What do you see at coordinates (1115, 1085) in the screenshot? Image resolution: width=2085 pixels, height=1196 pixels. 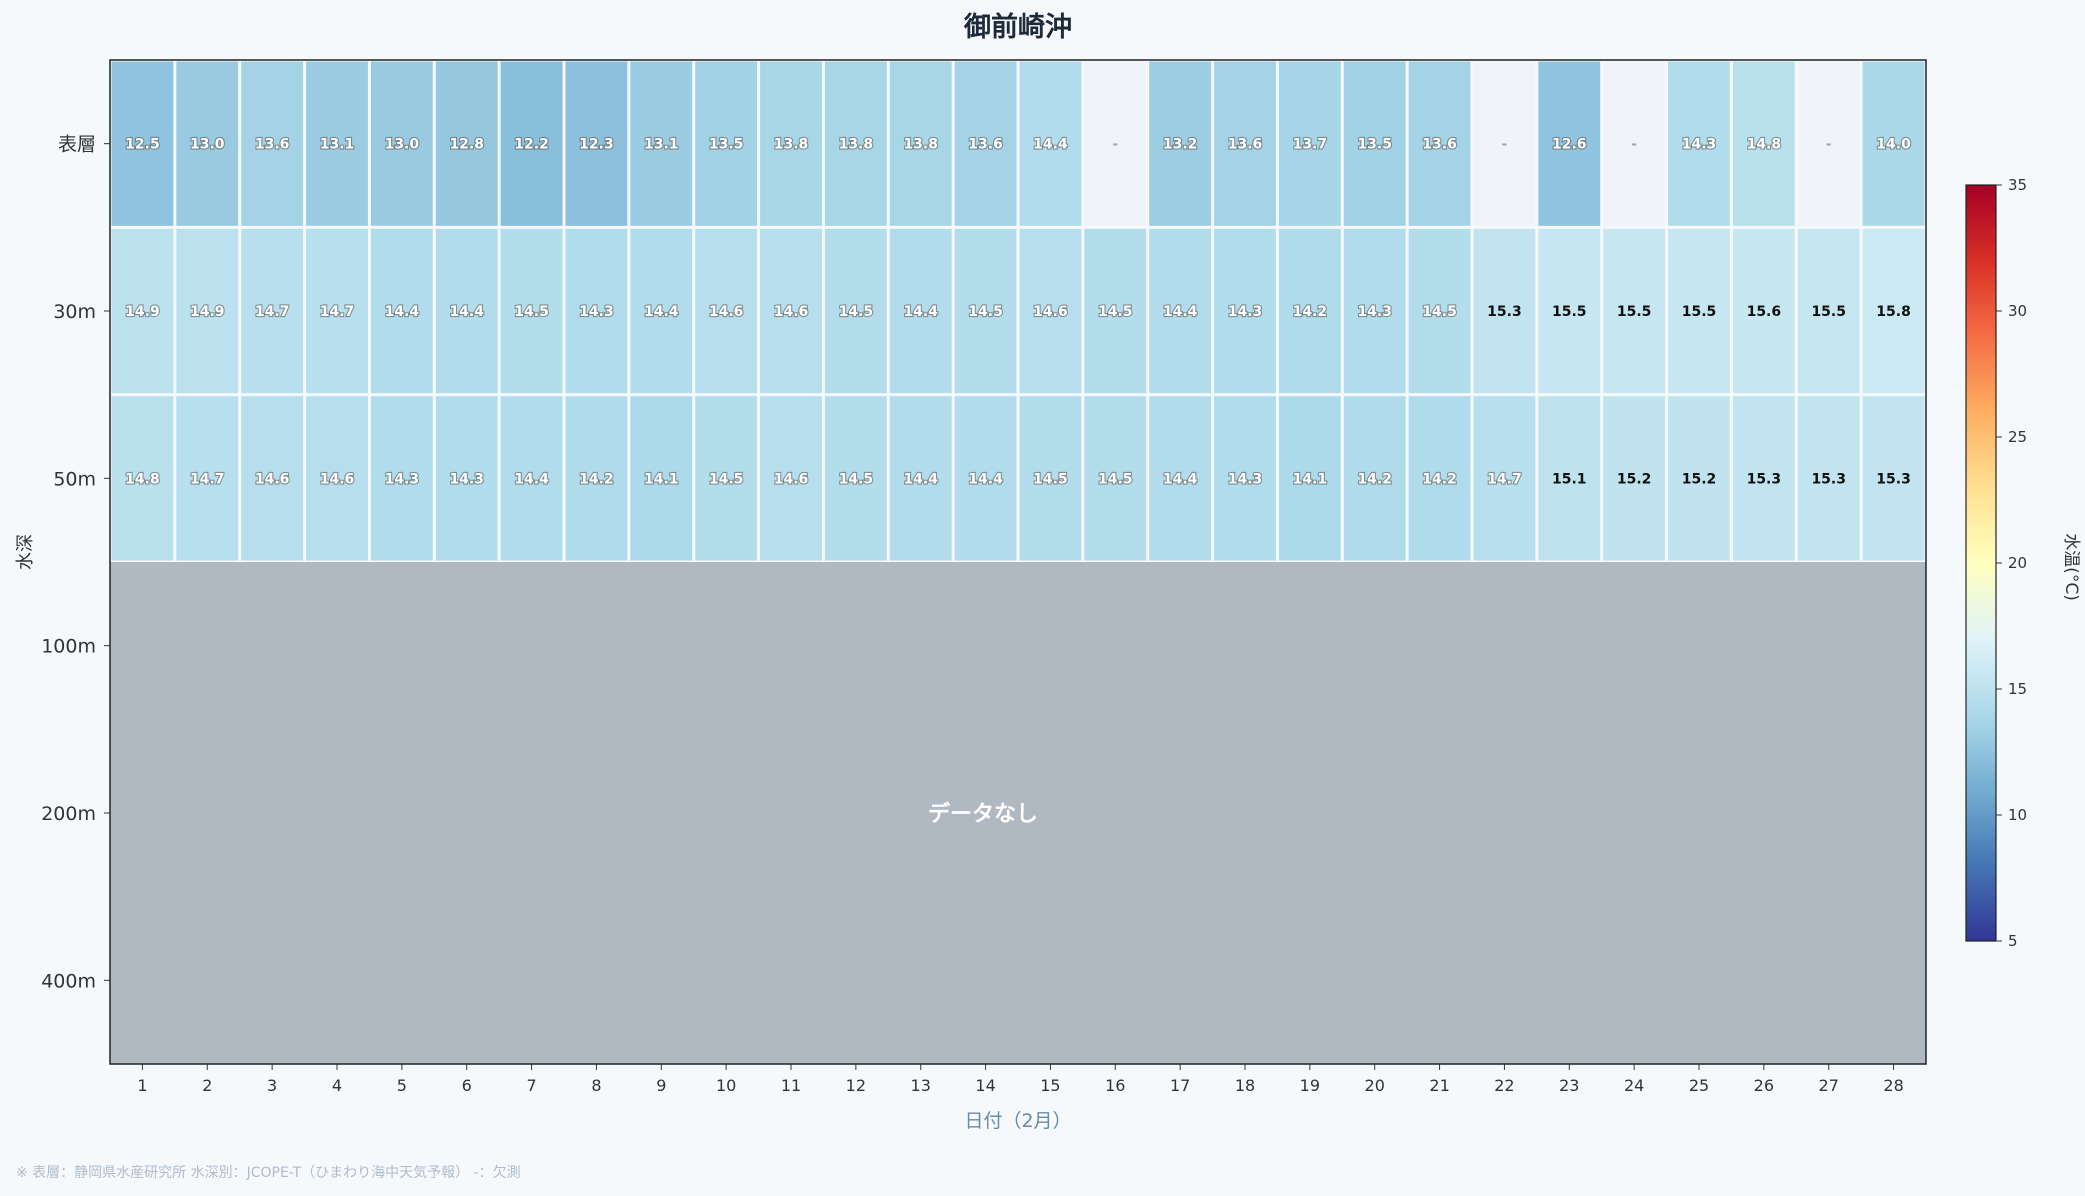 I see `x-tick-label: 16` at bounding box center [1115, 1085].